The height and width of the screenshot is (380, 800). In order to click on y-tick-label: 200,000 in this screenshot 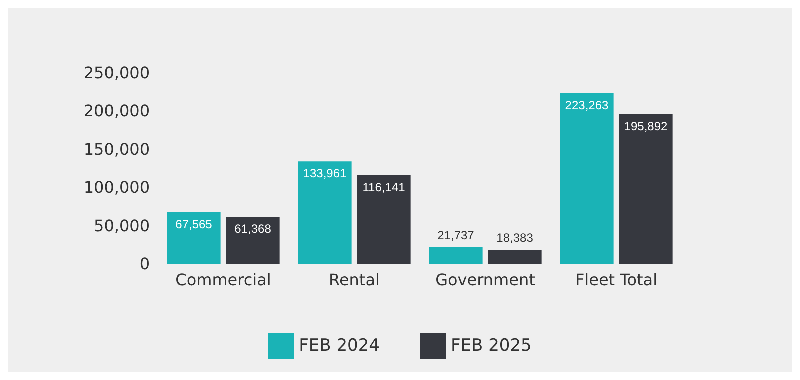, I will do `click(117, 111)`.